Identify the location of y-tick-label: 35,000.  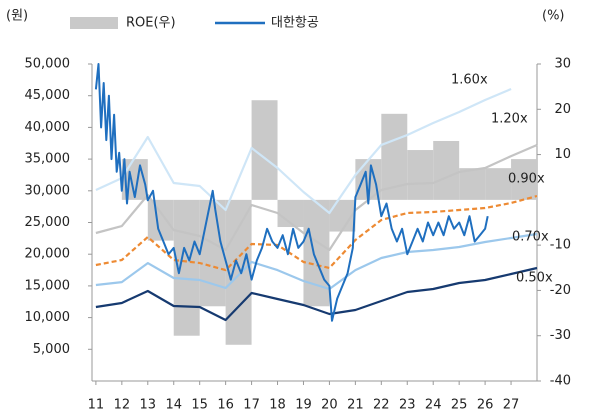
(48, 159).